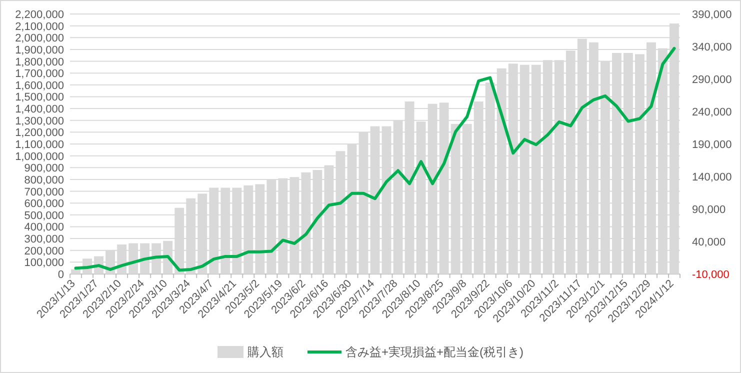 This screenshot has width=741, height=373. What do you see at coordinates (61, 275) in the screenshot?
I see `y-tick-label: 0` at bounding box center [61, 275].